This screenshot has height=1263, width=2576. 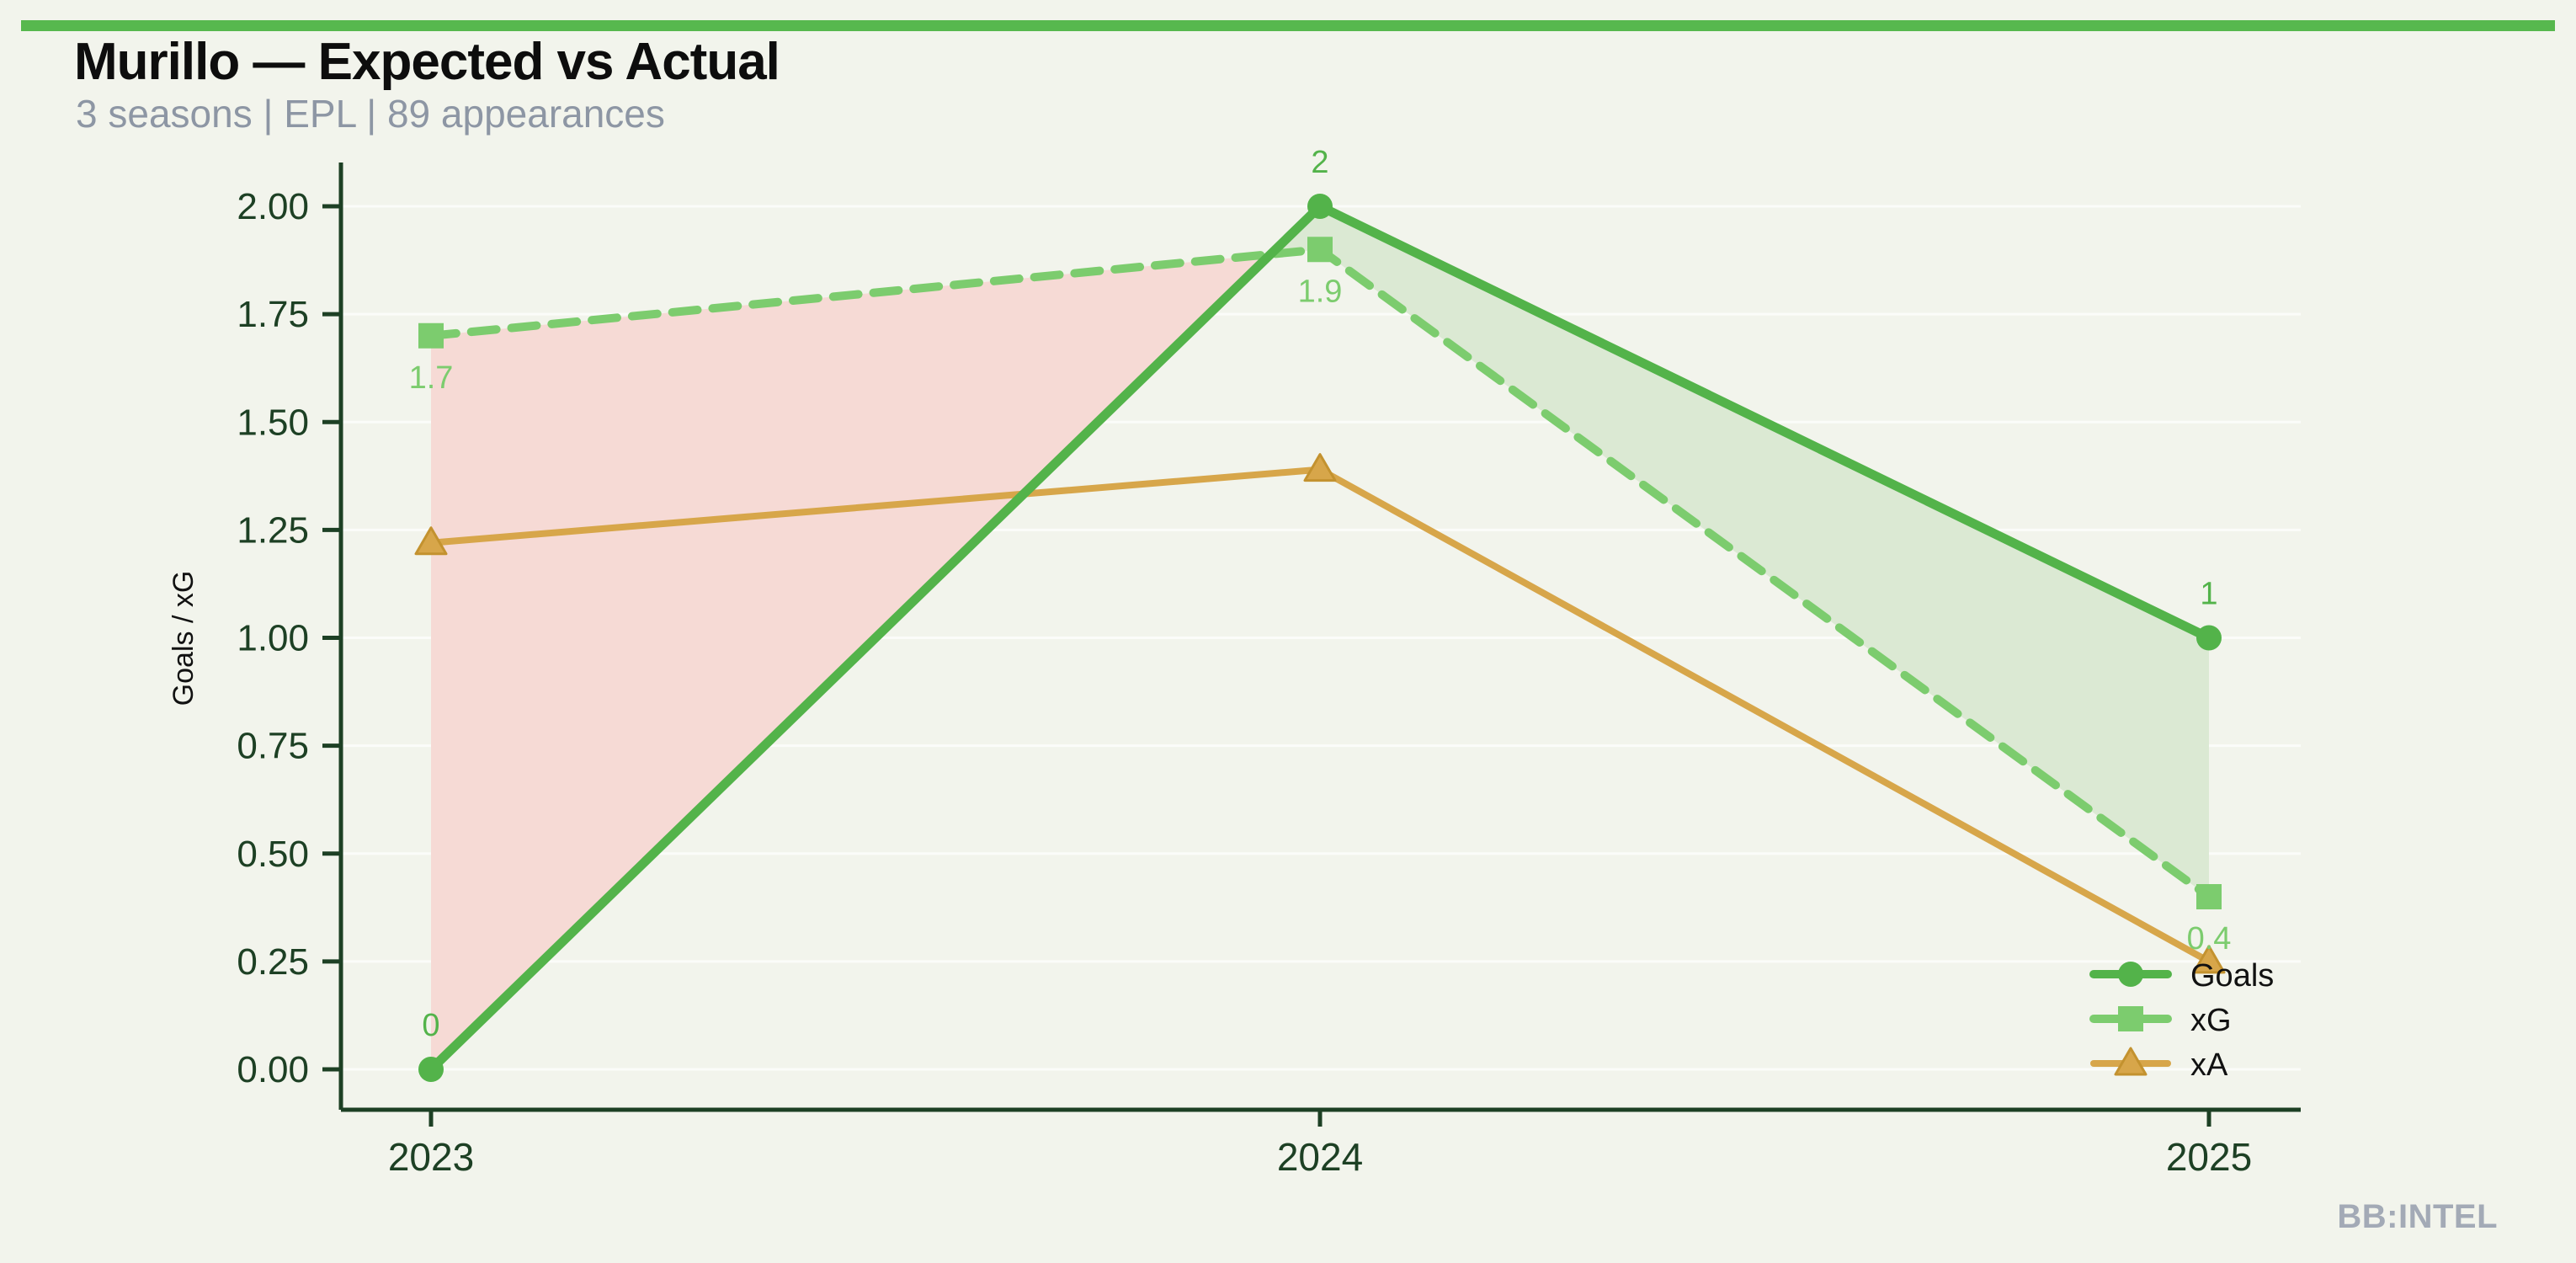 What do you see at coordinates (427, 62) in the screenshot?
I see `page-title: Murillo — Expected vs Actual` at bounding box center [427, 62].